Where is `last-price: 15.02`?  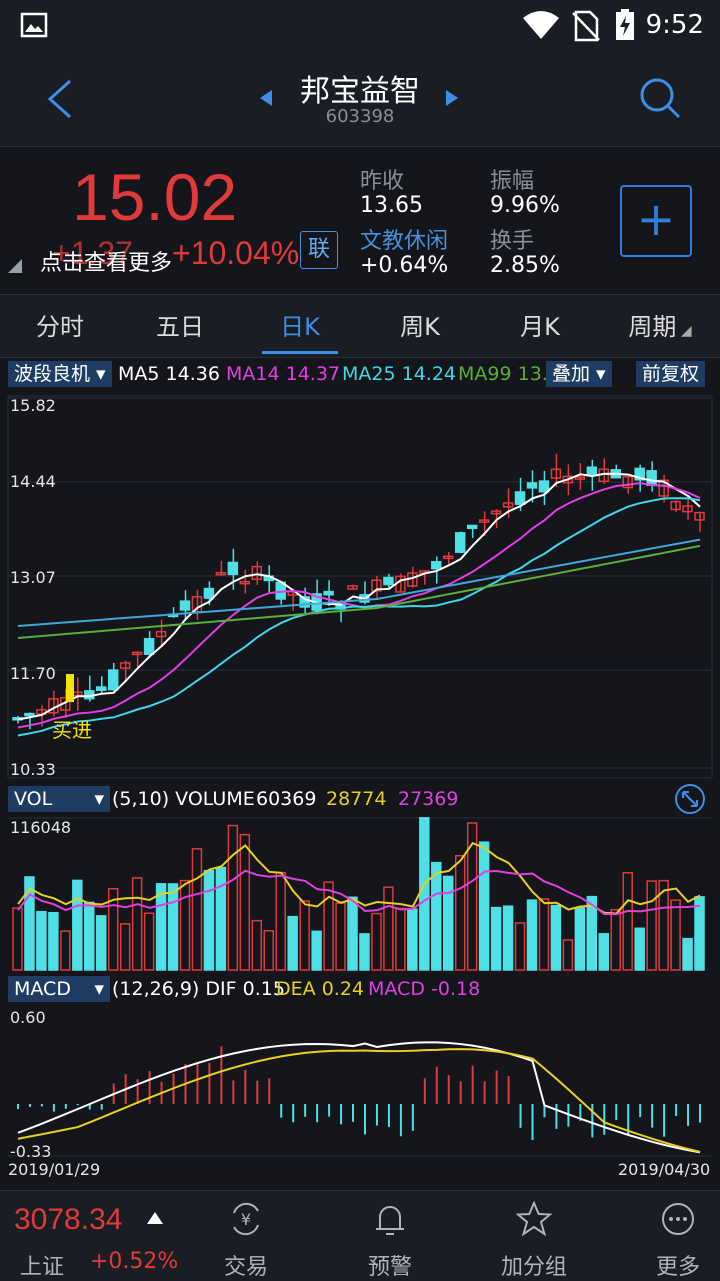
last-price: 15.02 is located at coordinates (155, 197).